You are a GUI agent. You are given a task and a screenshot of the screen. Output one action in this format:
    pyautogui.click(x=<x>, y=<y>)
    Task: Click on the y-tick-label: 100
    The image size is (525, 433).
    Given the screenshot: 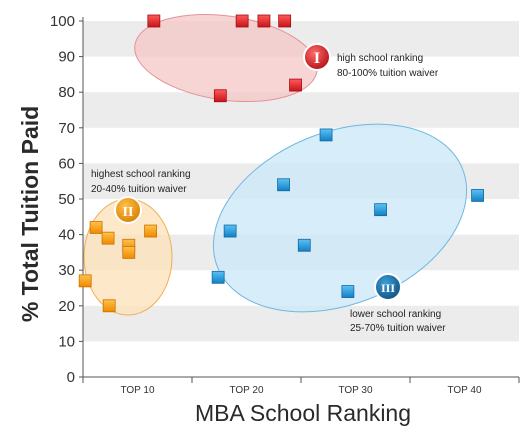 What is the action you would take?
    pyautogui.click(x=62, y=21)
    